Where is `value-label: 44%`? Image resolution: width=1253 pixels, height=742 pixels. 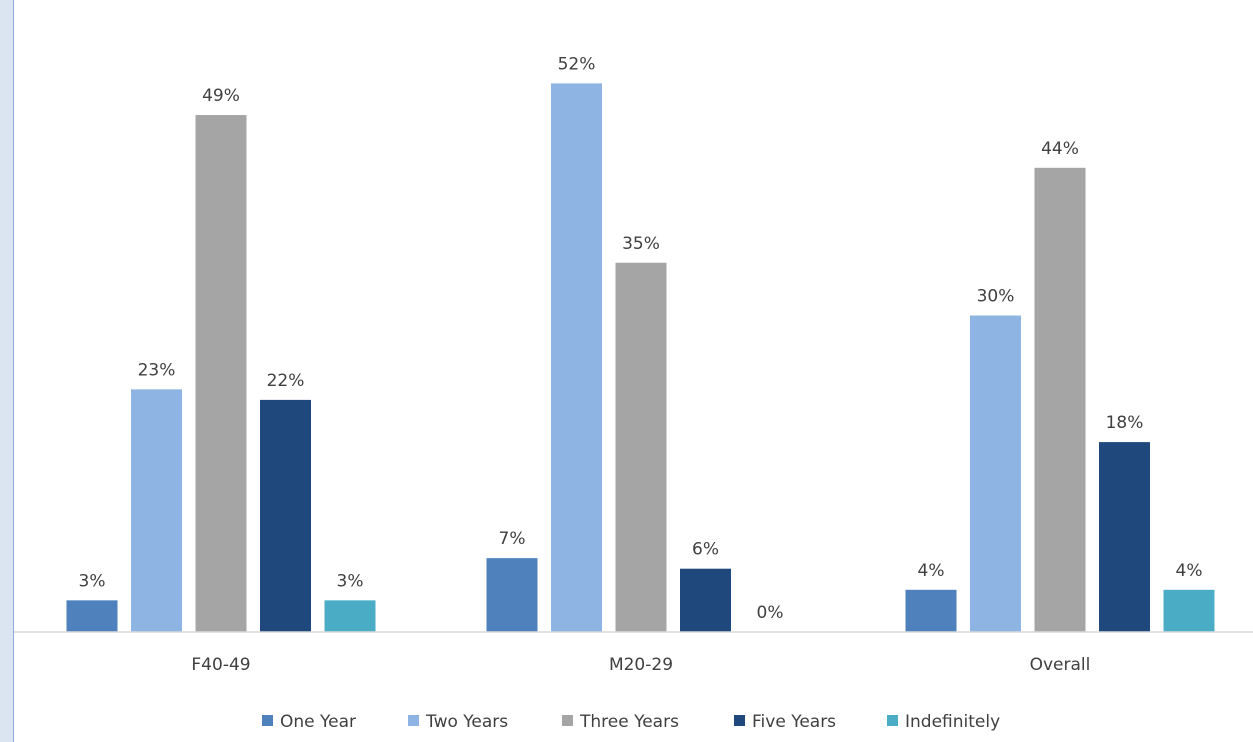
value-label: 44% is located at coordinates (1060, 149).